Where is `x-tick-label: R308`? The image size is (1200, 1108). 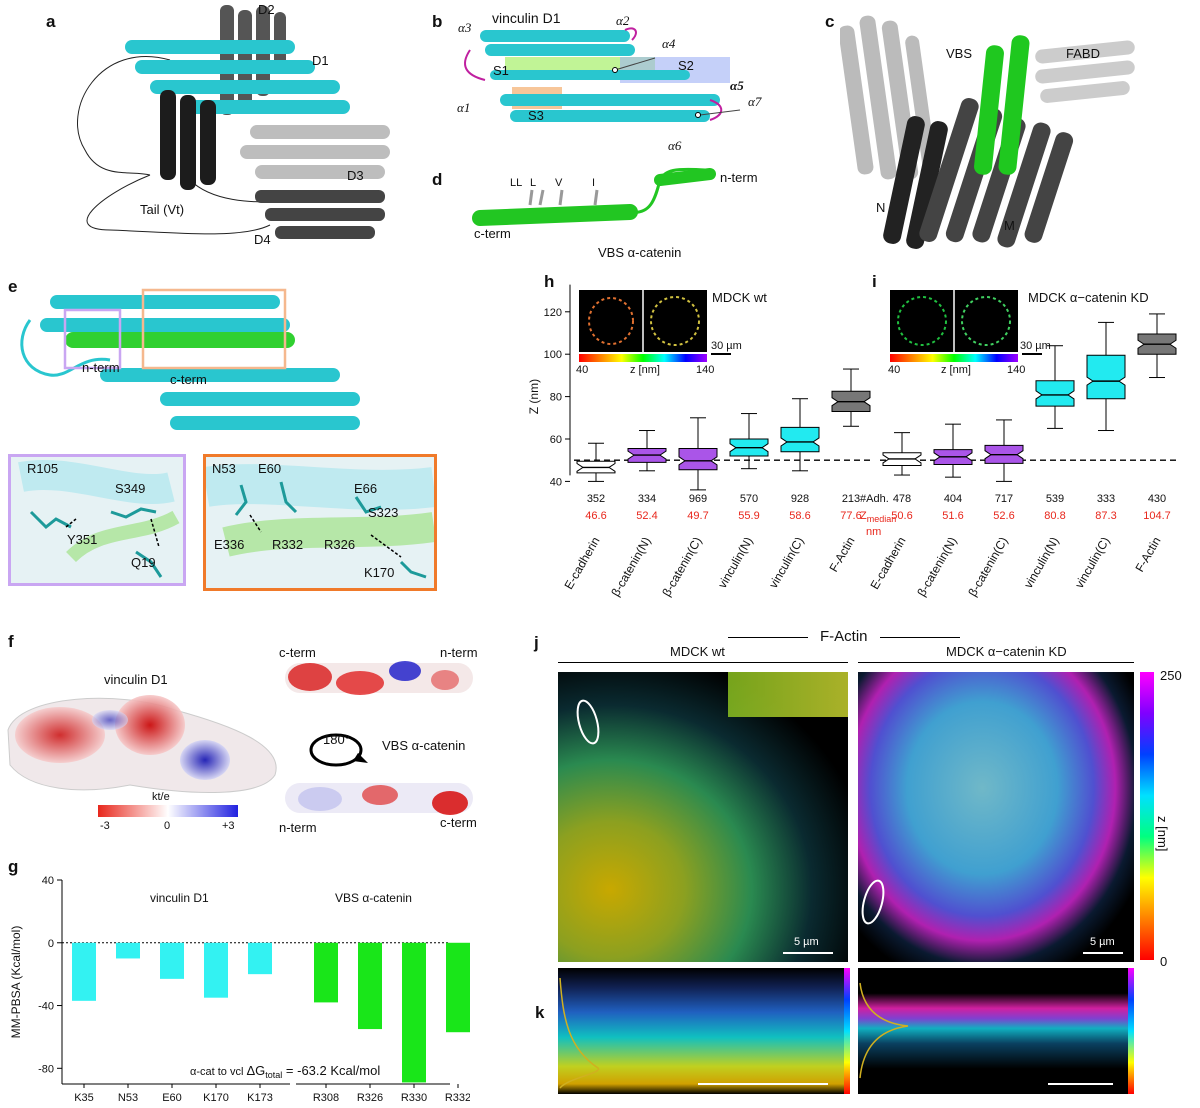
x-tick-label: R308 is located at coordinates (326, 1098).